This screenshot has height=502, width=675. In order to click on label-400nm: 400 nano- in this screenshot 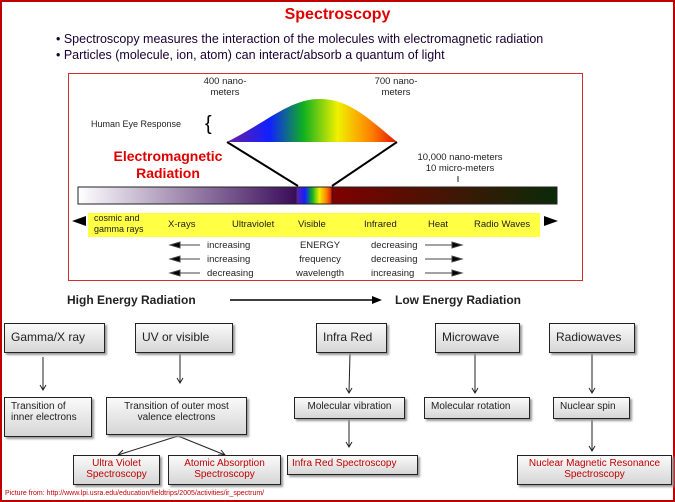, I will do `click(225, 81)`.